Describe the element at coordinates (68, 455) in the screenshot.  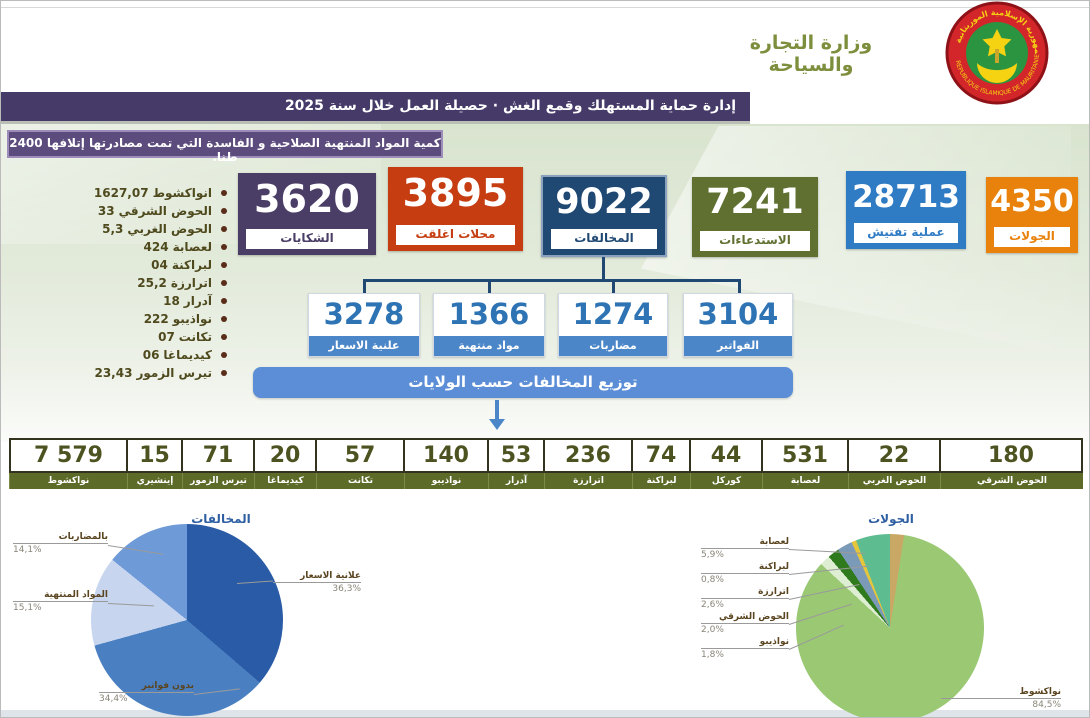
I see `cell-value: 7 579` at that location.